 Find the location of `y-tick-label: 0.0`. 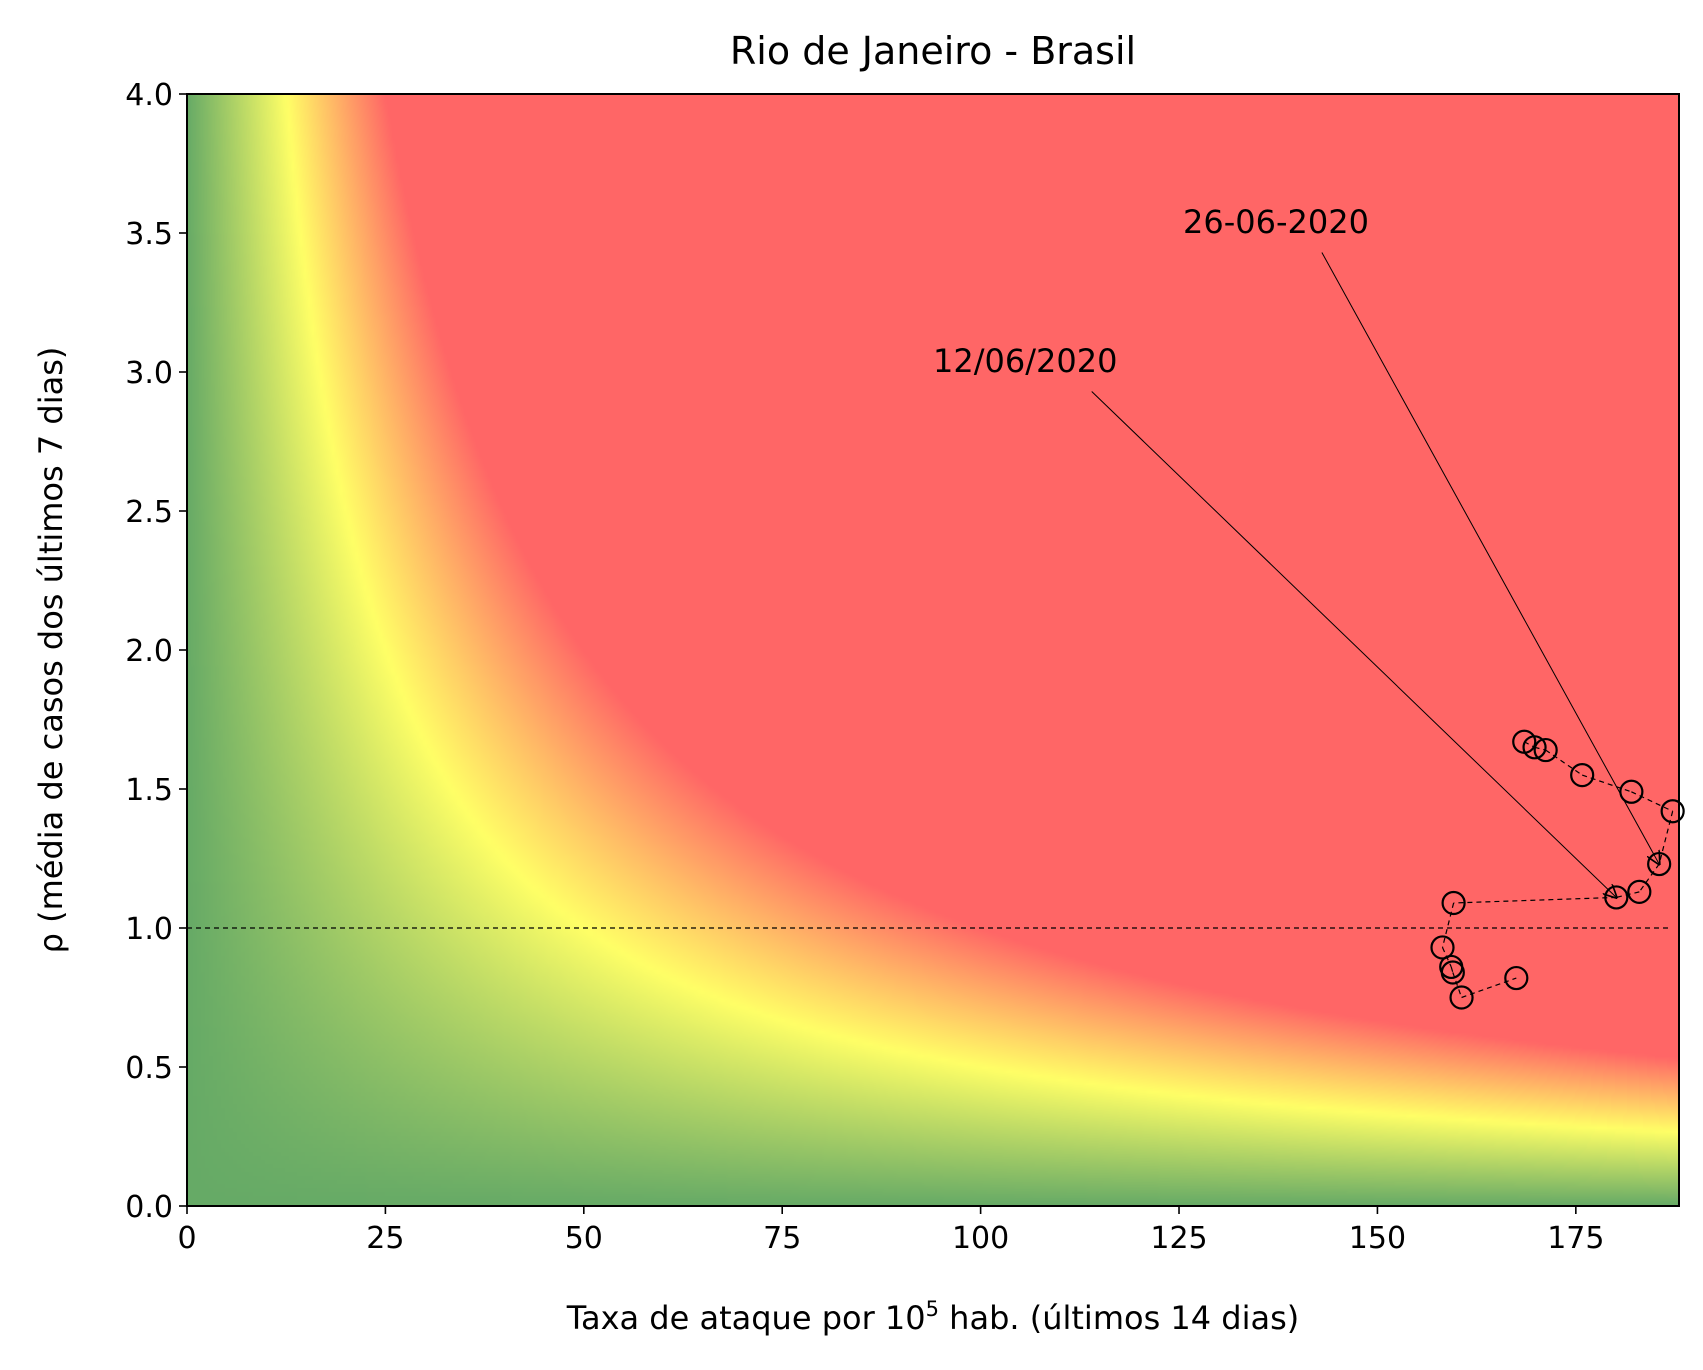

y-tick-label: 0.0 is located at coordinates (149, 1207).